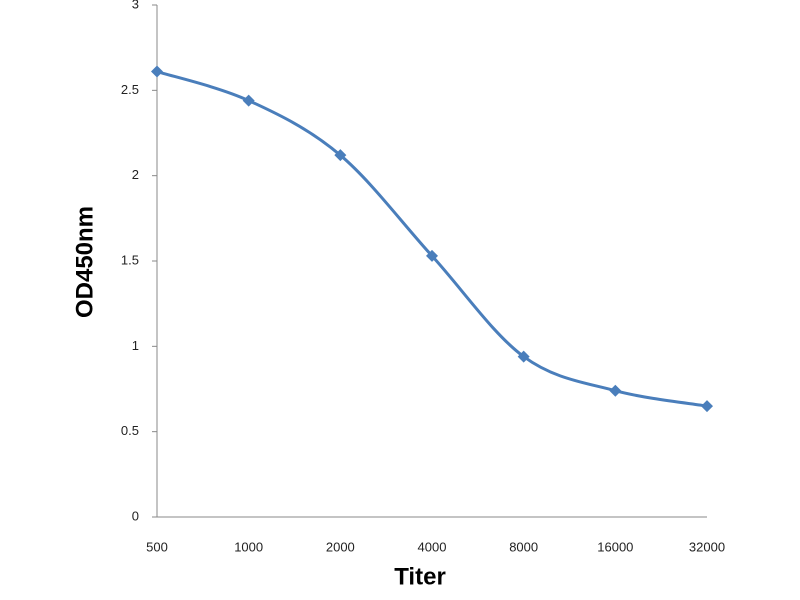  Describe the element at coordinates (135, 5) in the screenshot. I see `y-tick-label: 3` at that location.